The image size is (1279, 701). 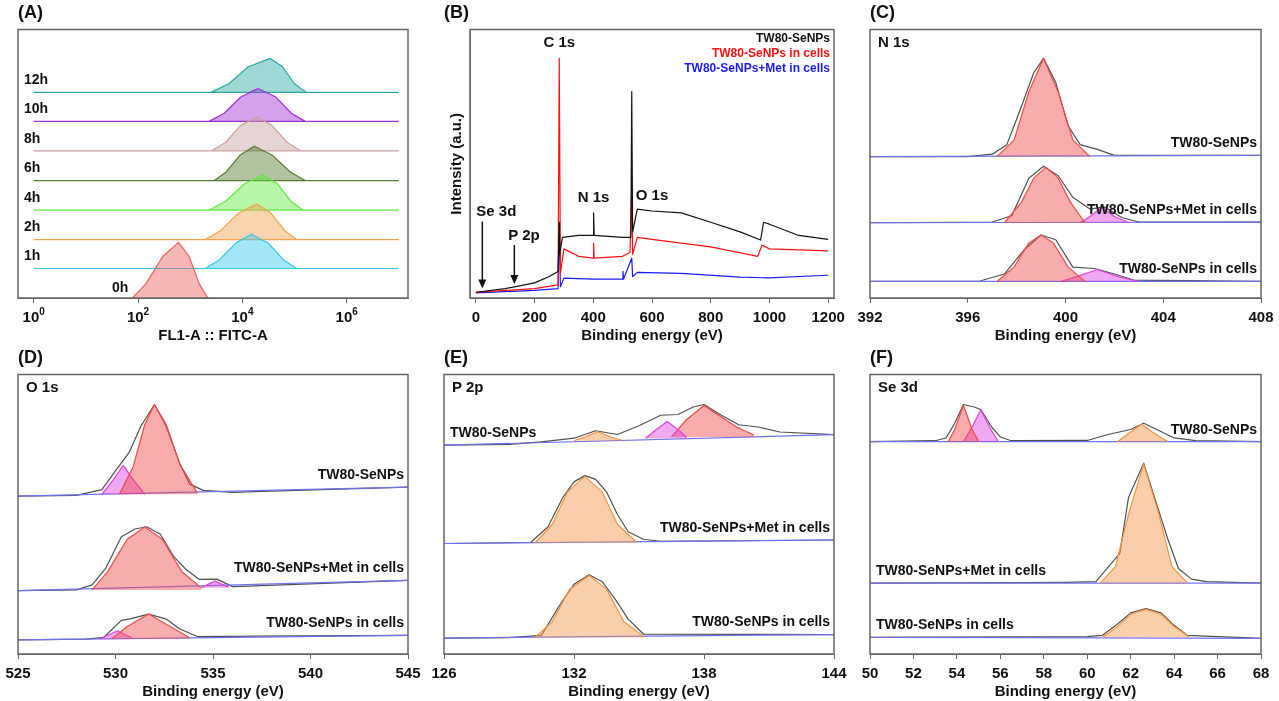 What do you see at coordinates (881, 356) in the screenshot?
I see `chart-title: (F)` at bounding box center [881, 356].